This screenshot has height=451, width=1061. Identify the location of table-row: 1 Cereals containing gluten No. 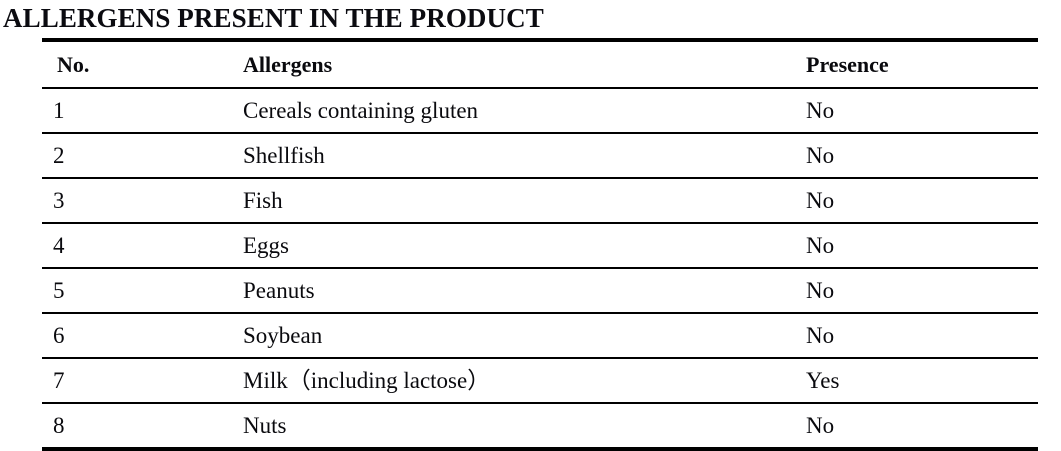
(540, 111).